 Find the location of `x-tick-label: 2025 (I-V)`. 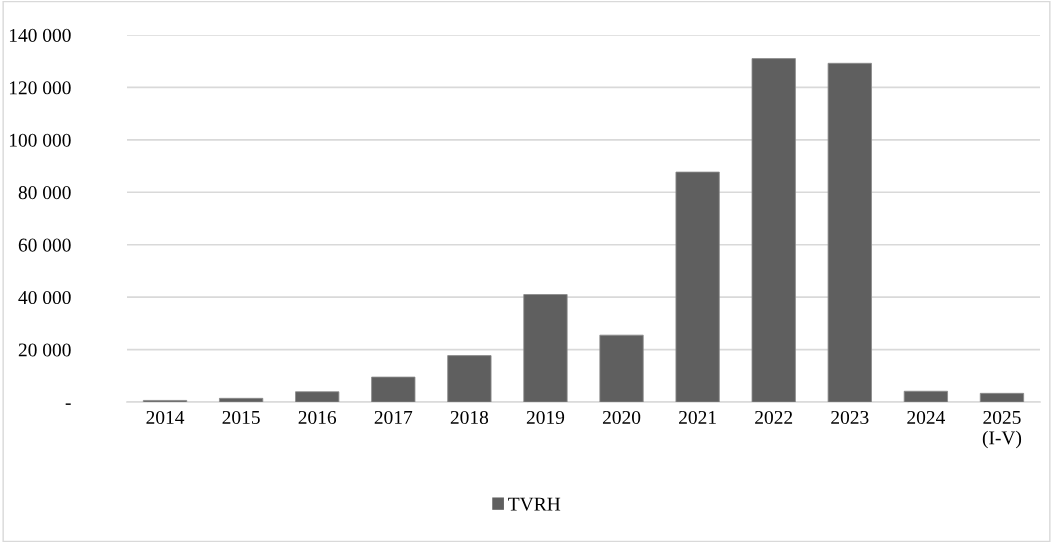

x-tick-label: 2025 (I-V) is located at coordinates (1002, 429).